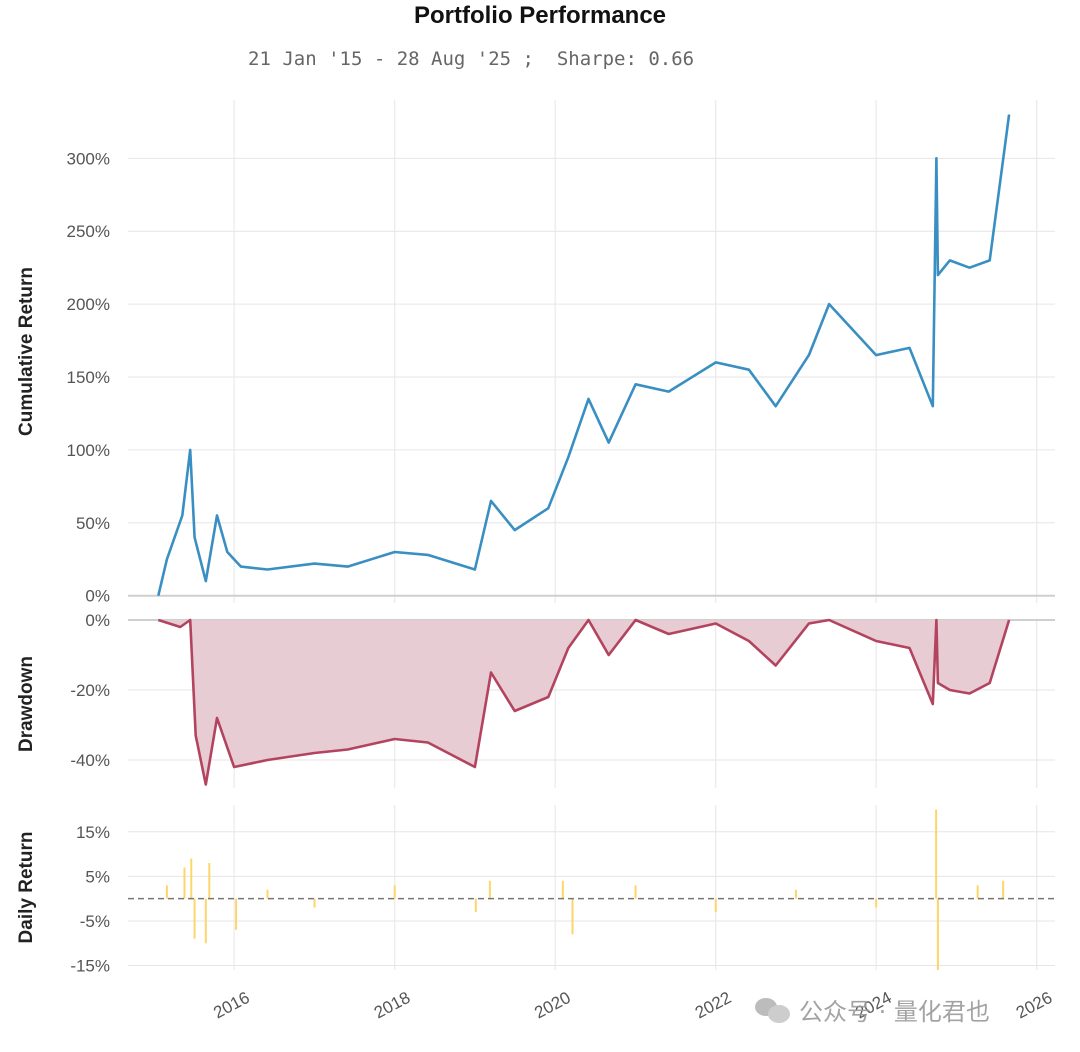  I want to click on chart-subtitle: 21 Jan '15 - 28 Aug '25 ; Sharpe: 0.66, so click(471, 59).